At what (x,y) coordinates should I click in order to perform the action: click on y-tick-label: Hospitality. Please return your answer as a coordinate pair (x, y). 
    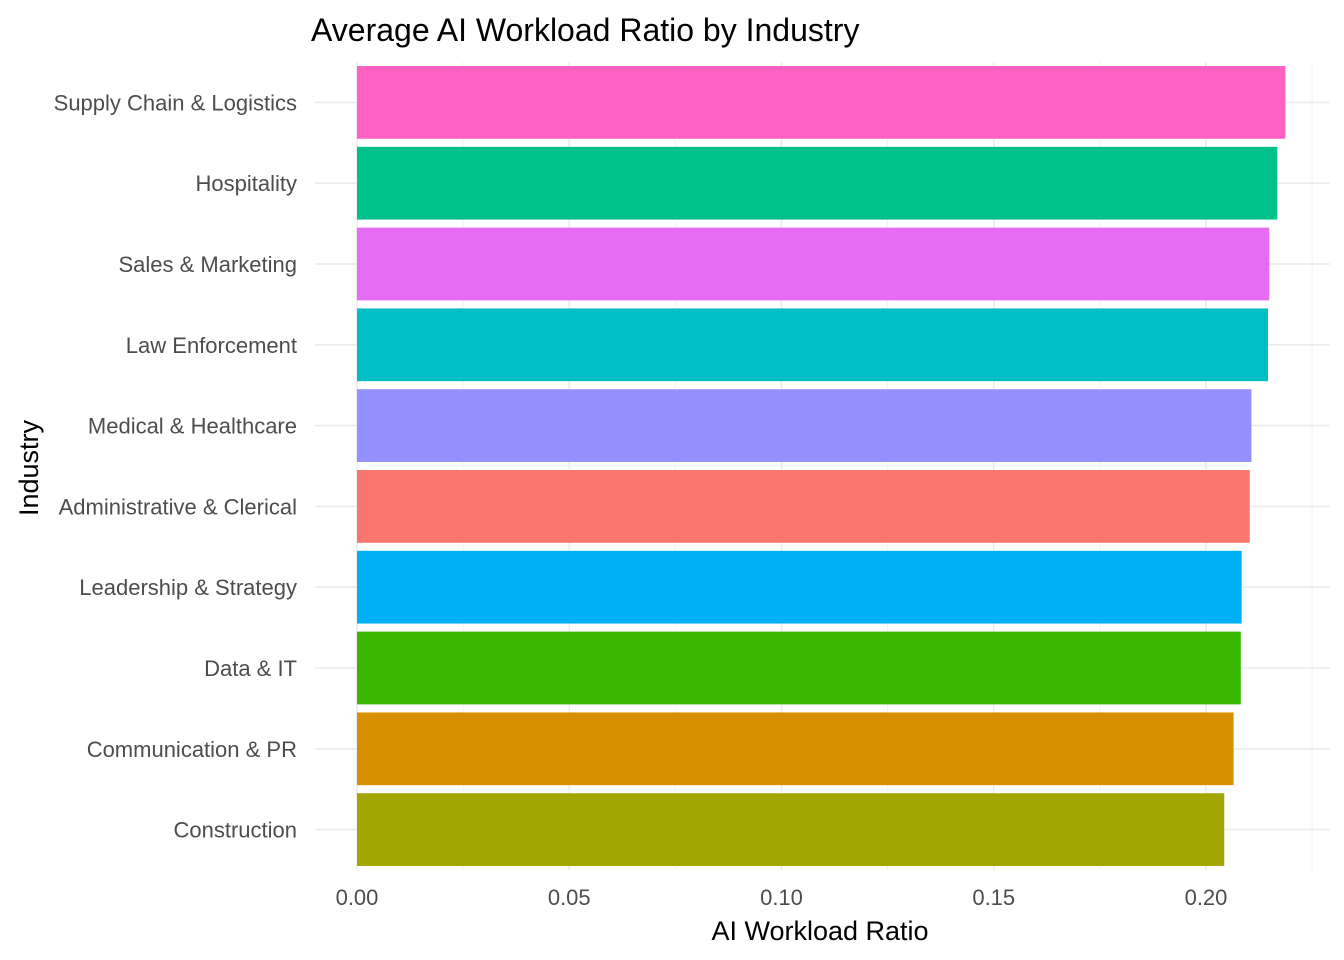
    Looking at the image, I should click on (246, 183).